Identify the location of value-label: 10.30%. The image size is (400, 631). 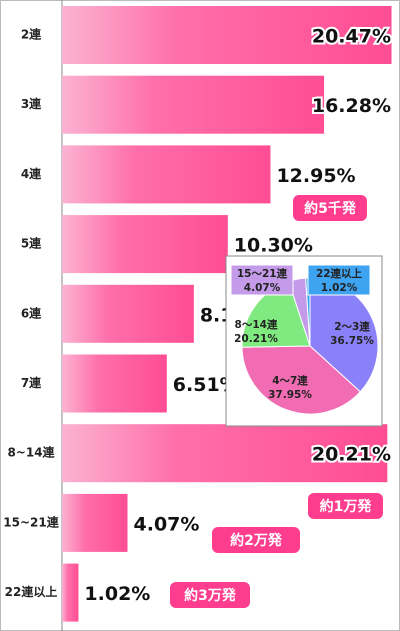
(273, 246).